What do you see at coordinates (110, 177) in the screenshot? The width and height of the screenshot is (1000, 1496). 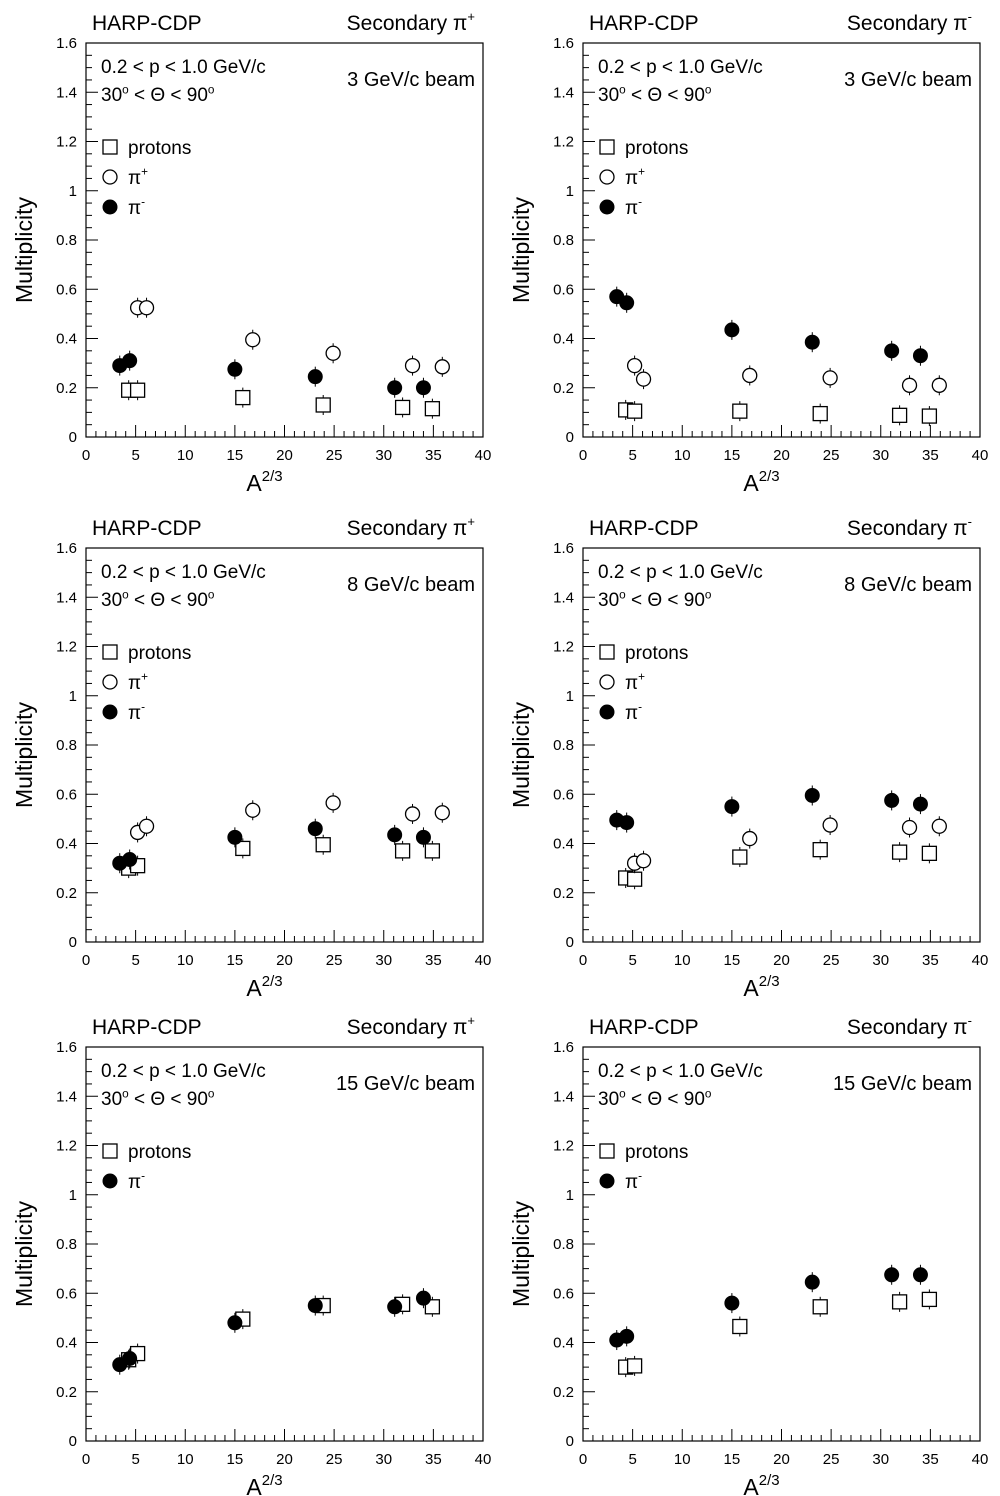 I see `legend-marker-pi-plus` at bounding box center [110, 177].